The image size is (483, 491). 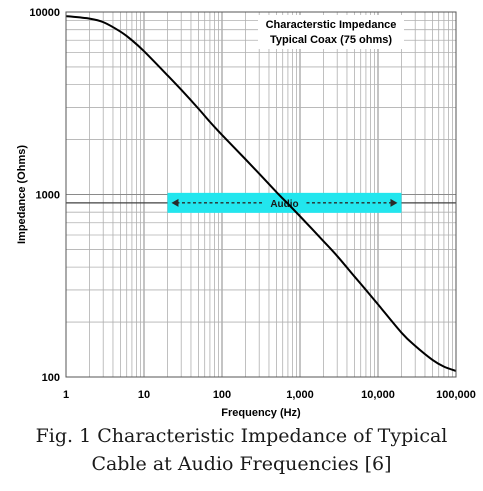 What do you see at coordinates (222, 395) in the screenshot?
I see `x-tick-label: 100` at bounding box center [222, 395].